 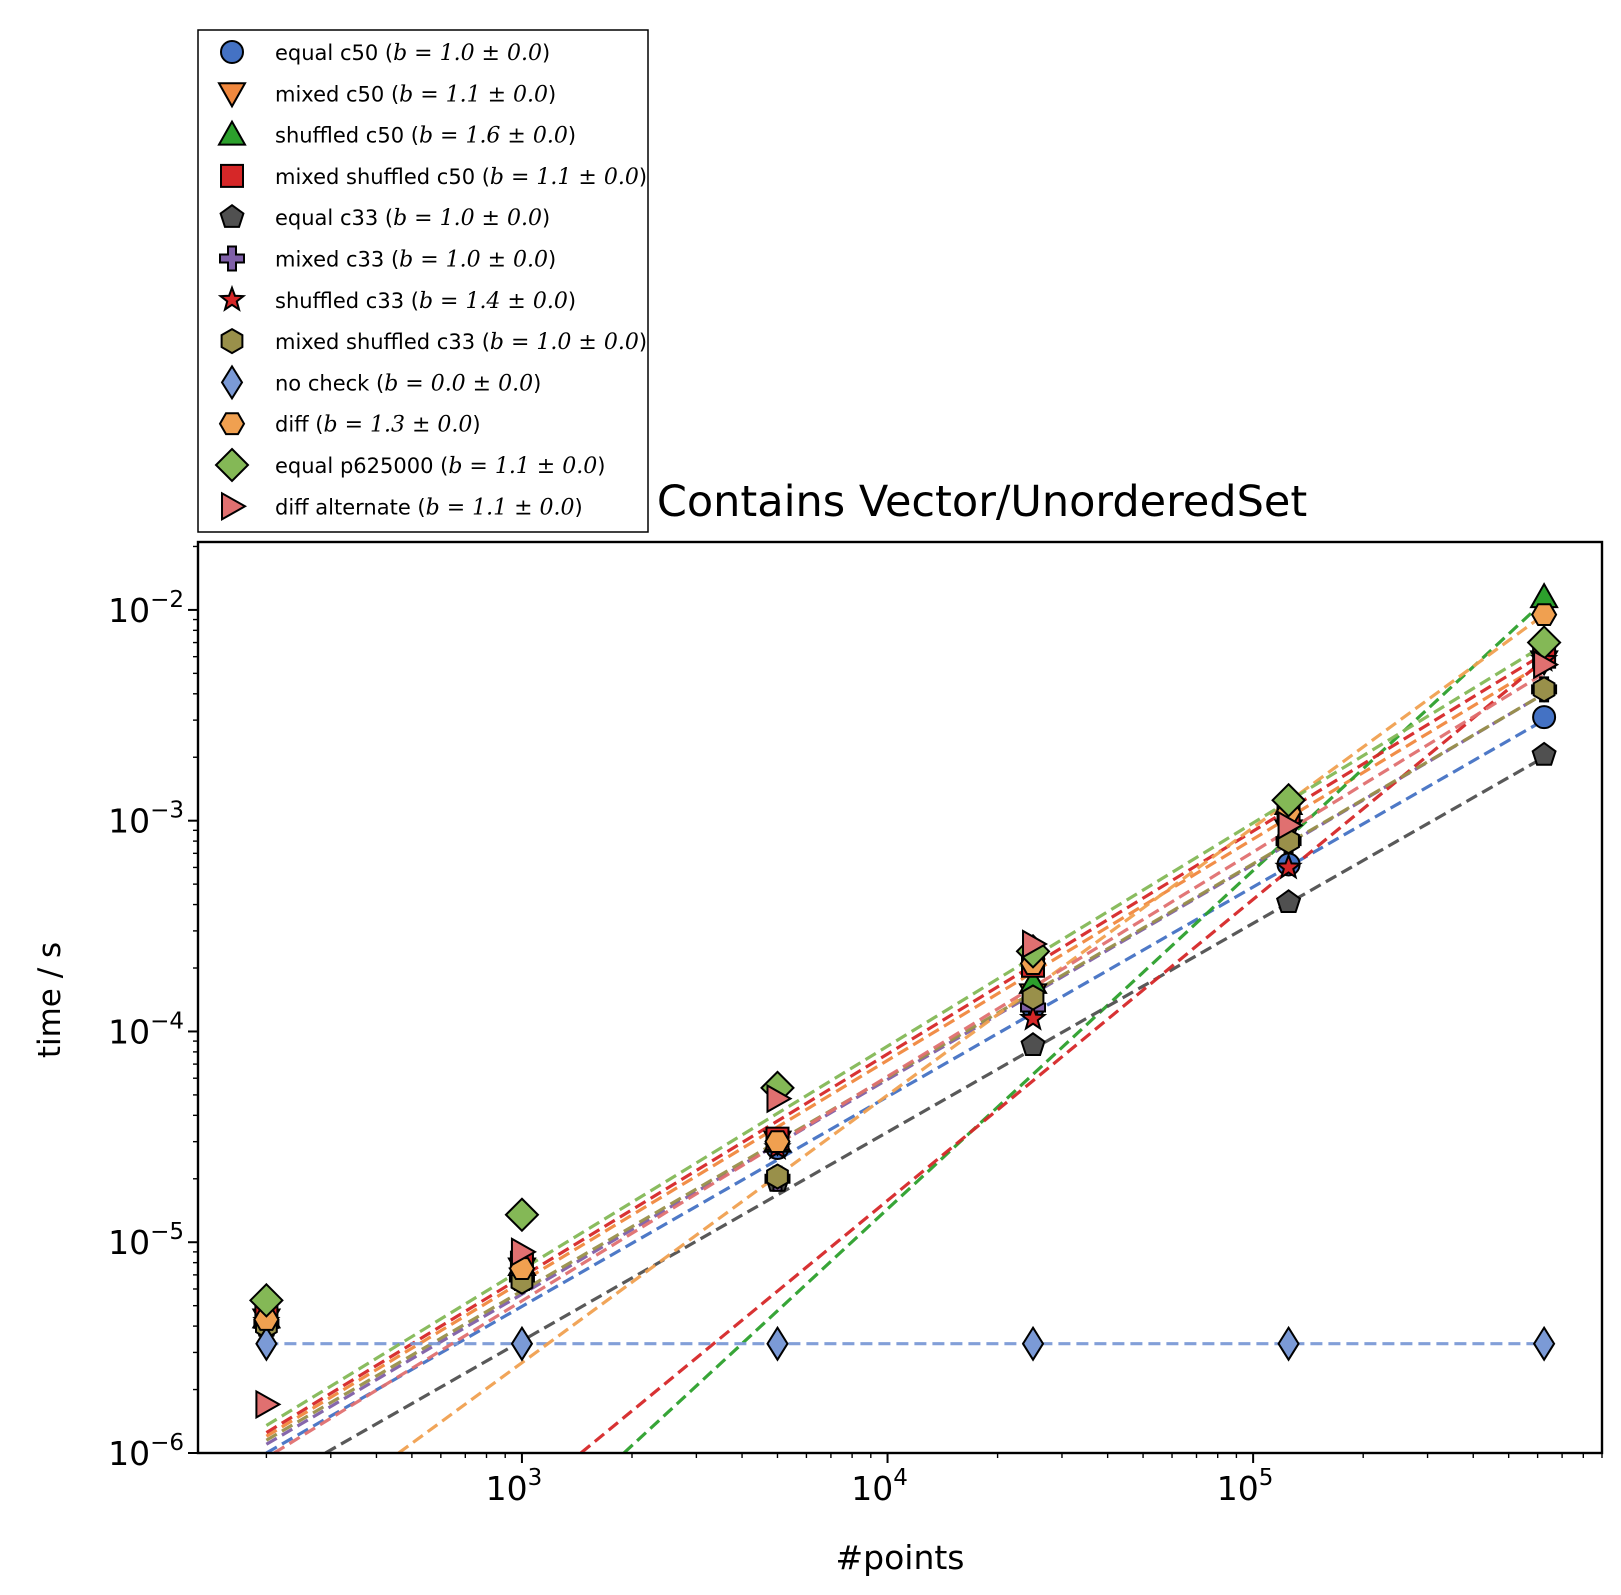 I want to click on legend-entry: equal c33 (b = 1.0 ± 0.0), so click(x=384, y=217).